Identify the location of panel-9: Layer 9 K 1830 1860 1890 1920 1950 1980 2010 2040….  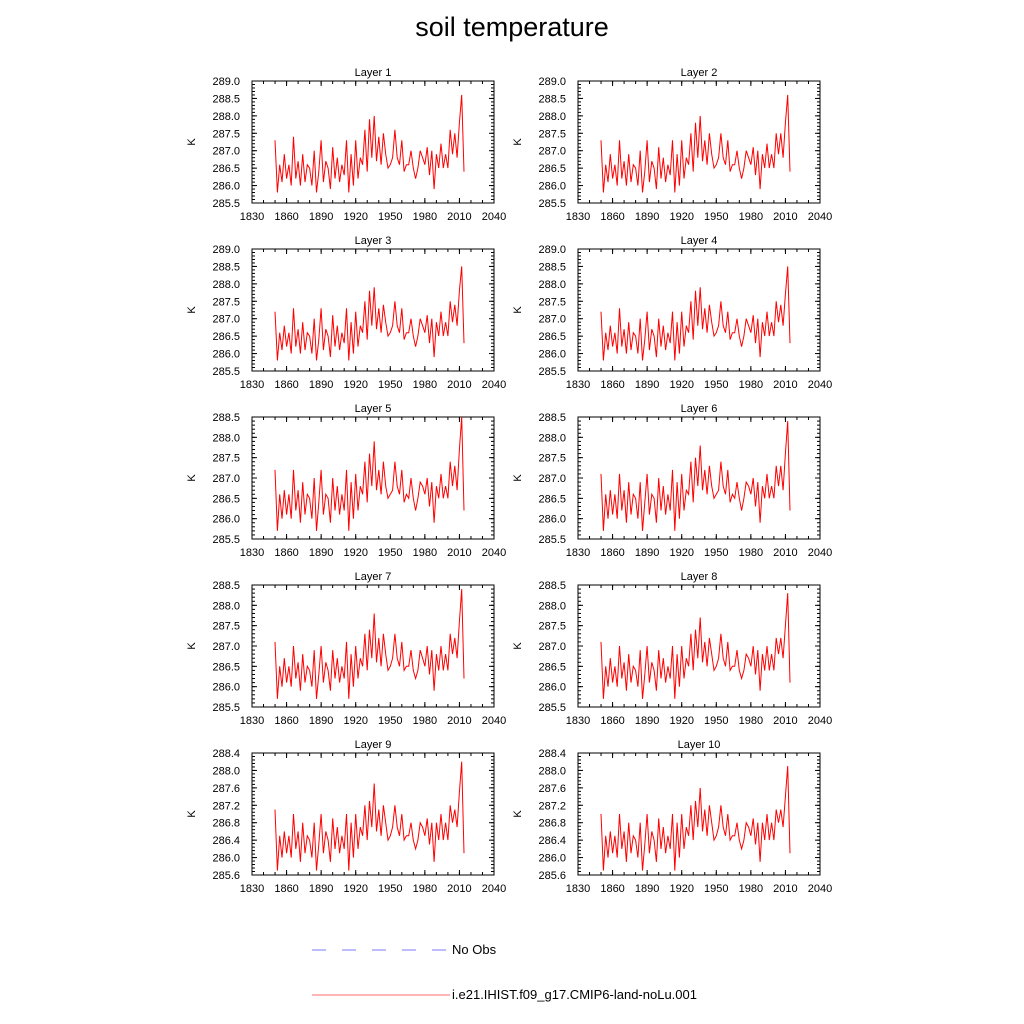
(346, 817).